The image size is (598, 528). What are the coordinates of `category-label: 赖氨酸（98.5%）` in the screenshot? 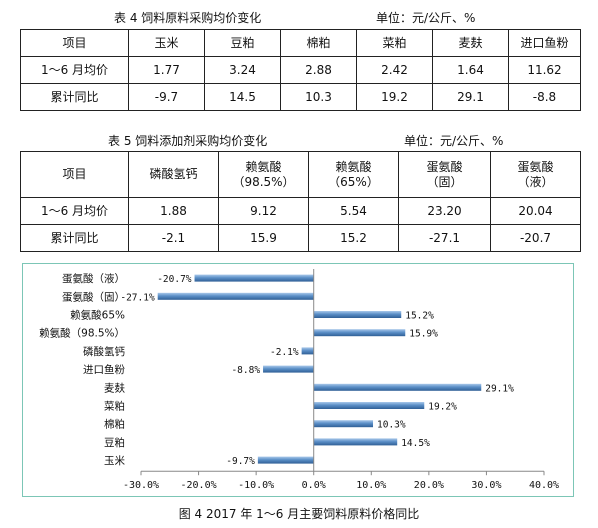 It's located at (82, 333).